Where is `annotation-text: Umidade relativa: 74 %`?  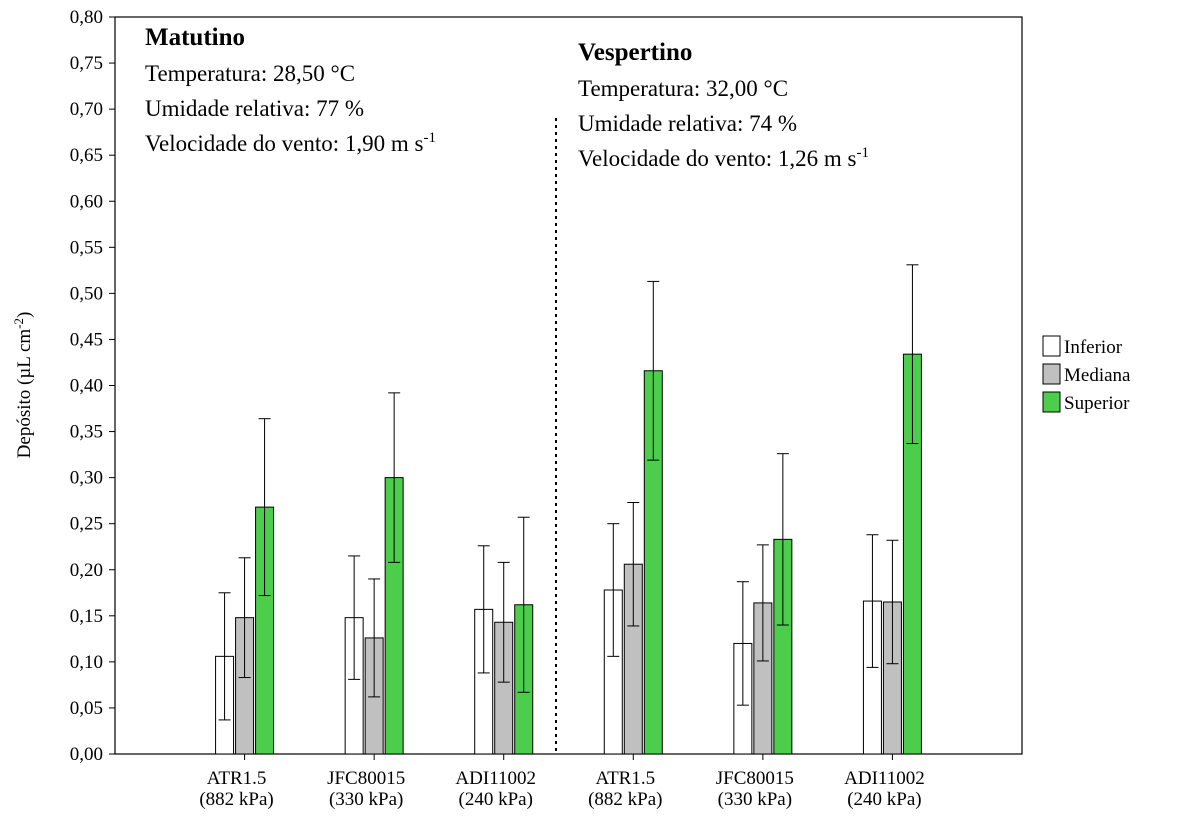 annotation-text: Umidade relativa: 74 % is located at coordinates (687, 123).